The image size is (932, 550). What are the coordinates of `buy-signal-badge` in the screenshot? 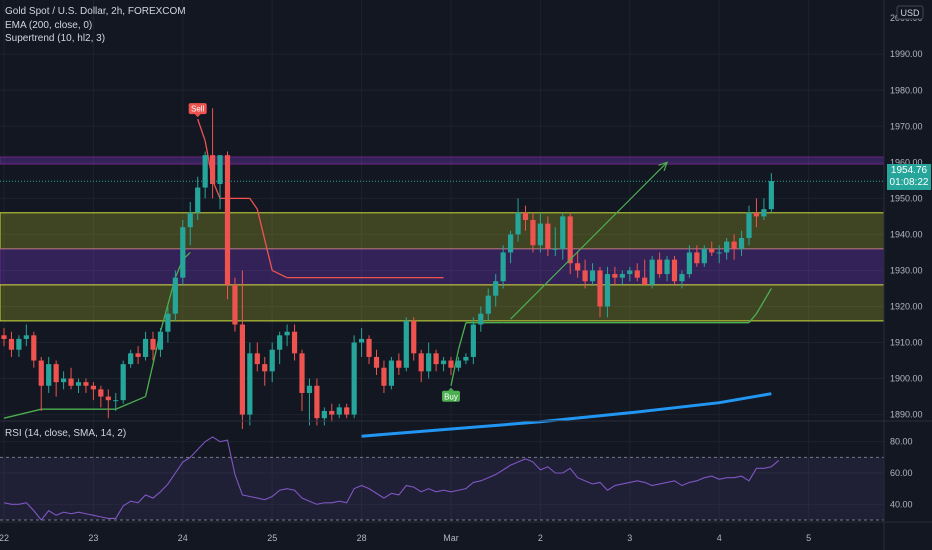 It's located at (451, 396).